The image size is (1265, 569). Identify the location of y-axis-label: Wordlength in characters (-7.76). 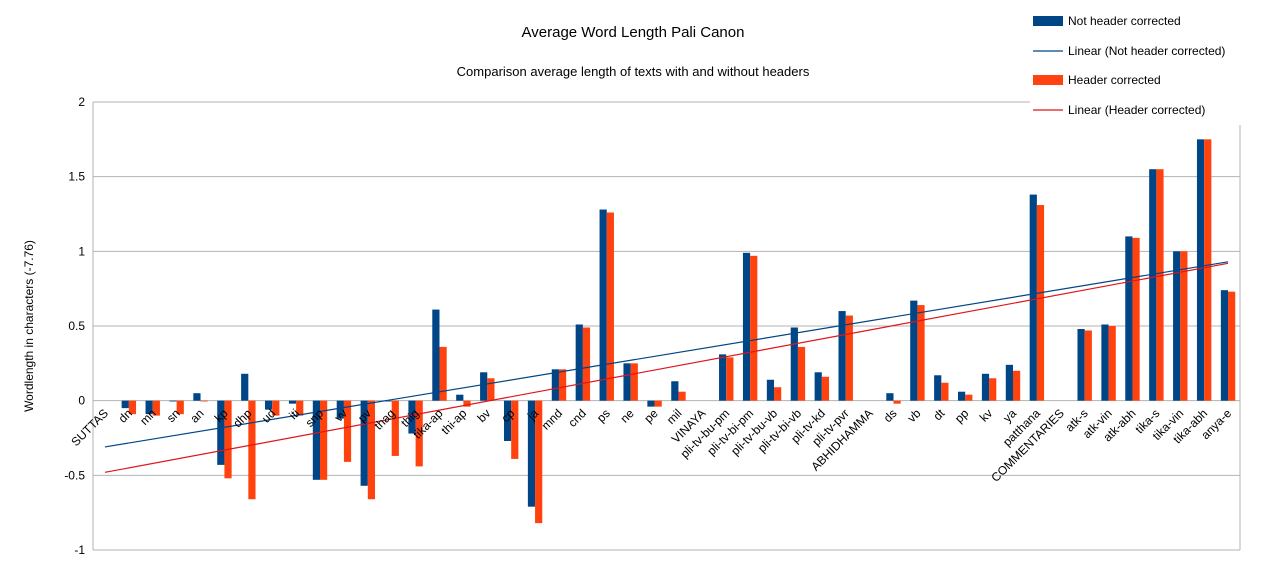
(29, 326).